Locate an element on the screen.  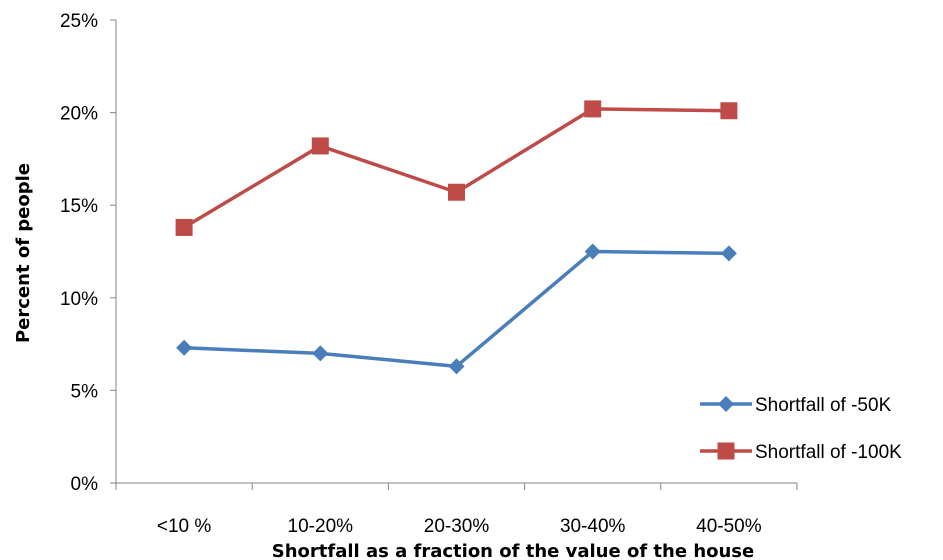
y-tick-label: 20% is located at coordinates (79, 114).